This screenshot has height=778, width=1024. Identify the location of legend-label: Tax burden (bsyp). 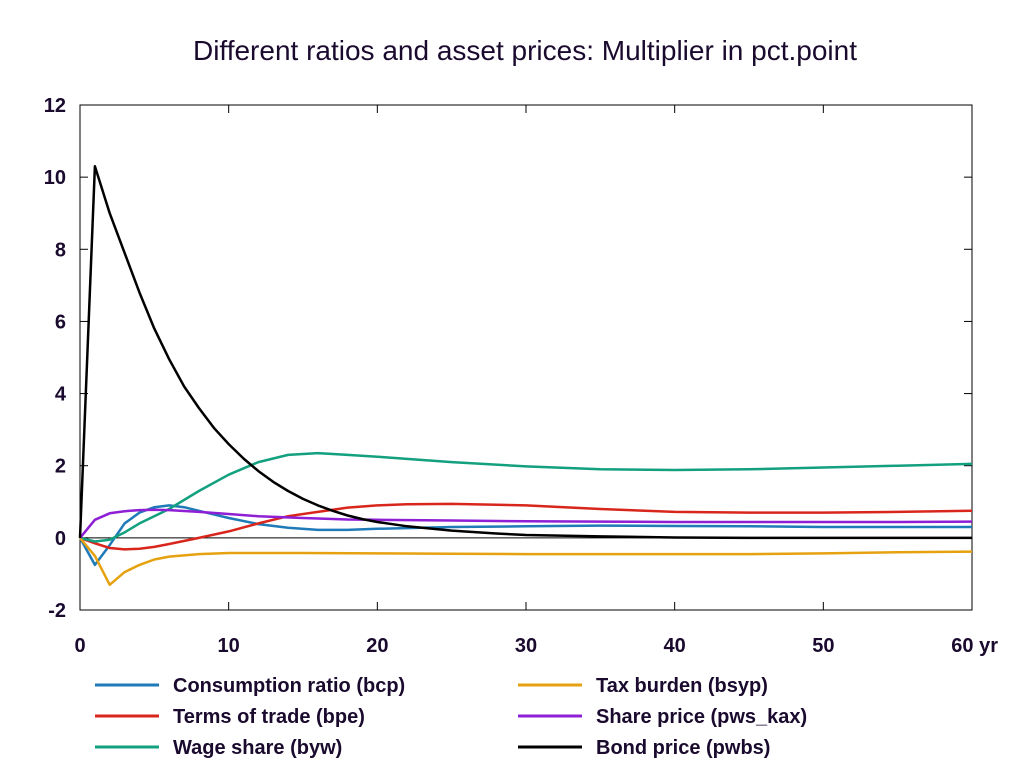
(682, 686).